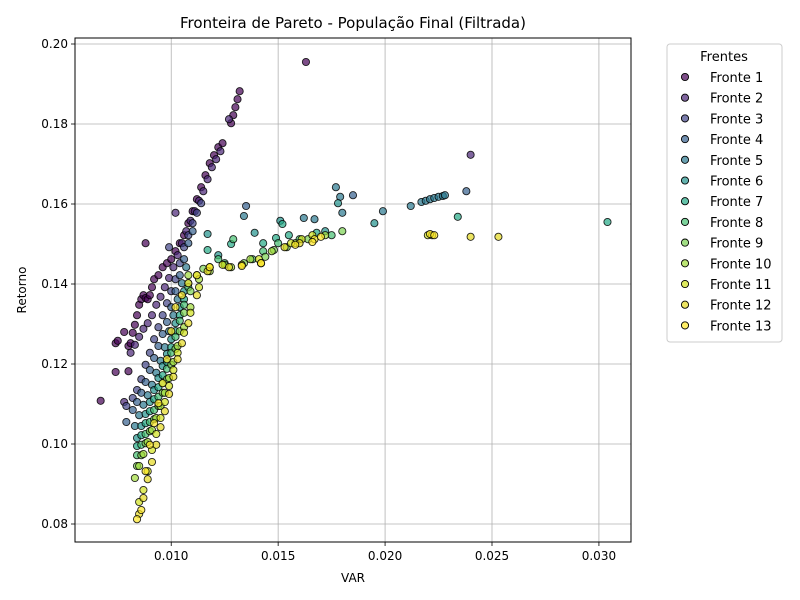 Image resolution: width=800 pixels, height=600 pixels. I want to click on x-tick-label: 0.030, so click(599, 556).